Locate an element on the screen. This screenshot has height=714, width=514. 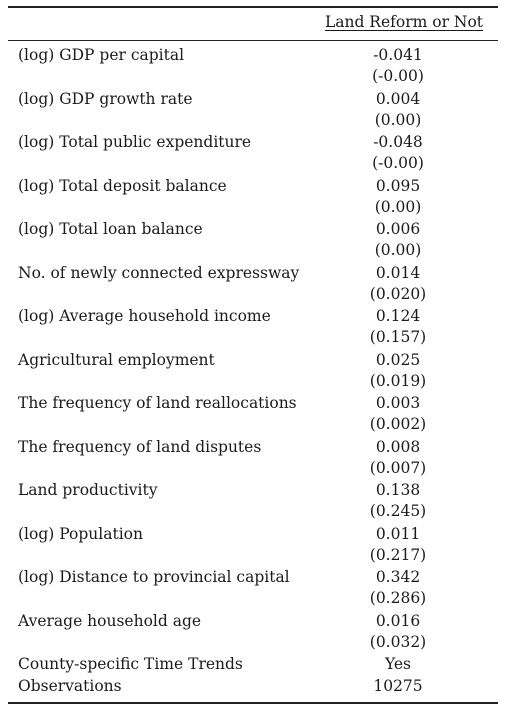
header-rule is located at coordinates (253, 40).